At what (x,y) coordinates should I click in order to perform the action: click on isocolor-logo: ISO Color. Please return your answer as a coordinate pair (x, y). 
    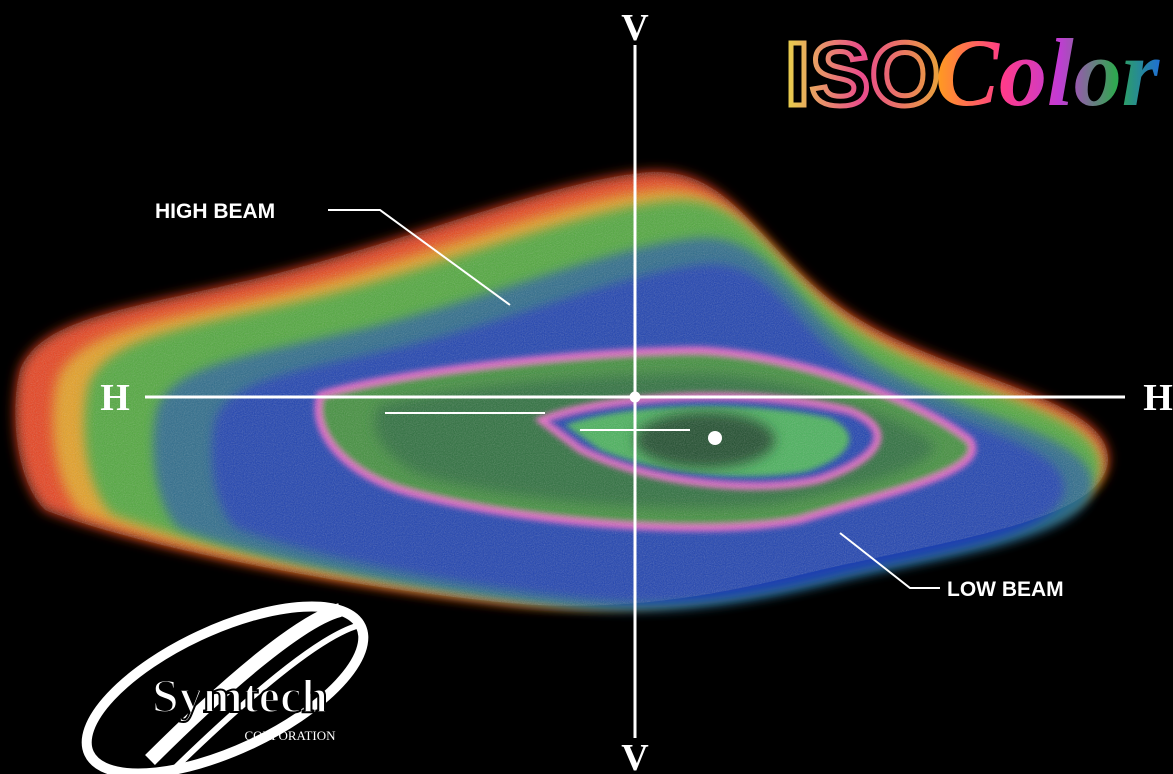
    Looking at the image, I should click on (972, 73).